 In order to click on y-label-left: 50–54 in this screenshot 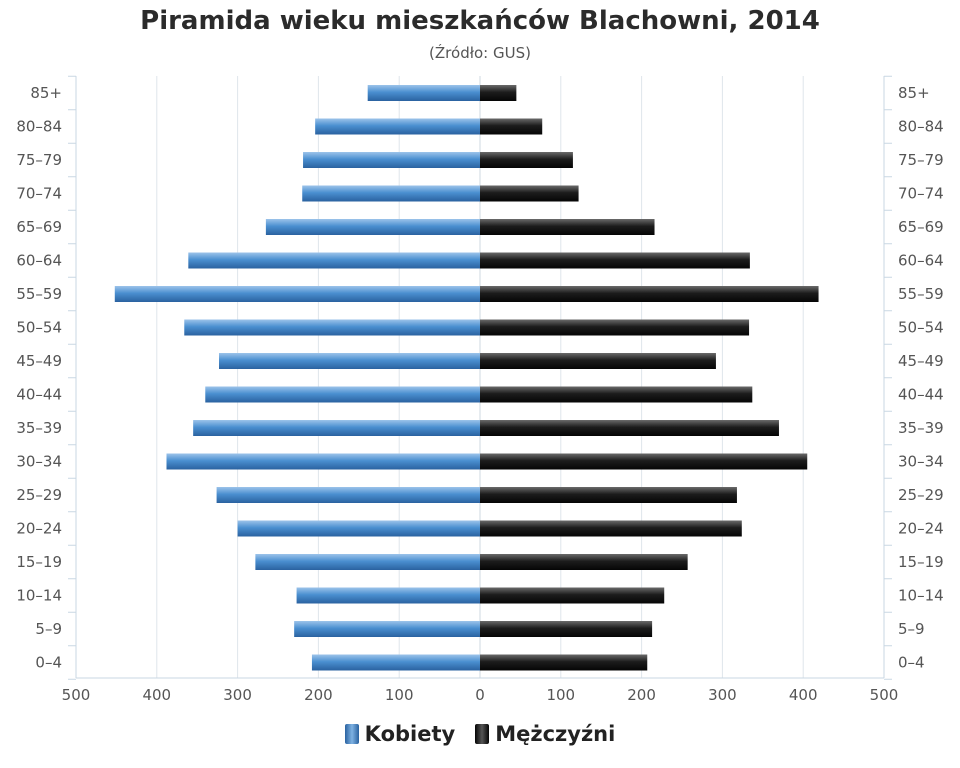, I will do `click(39, 328)`.